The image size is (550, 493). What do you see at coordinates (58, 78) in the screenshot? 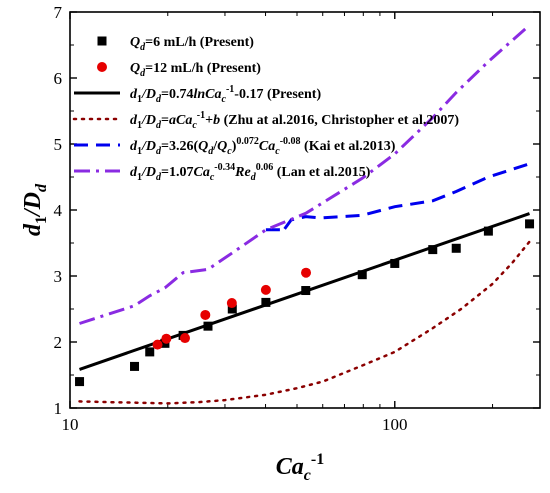
I see `y-tick-label: 6` at bounding box center [58, 78].